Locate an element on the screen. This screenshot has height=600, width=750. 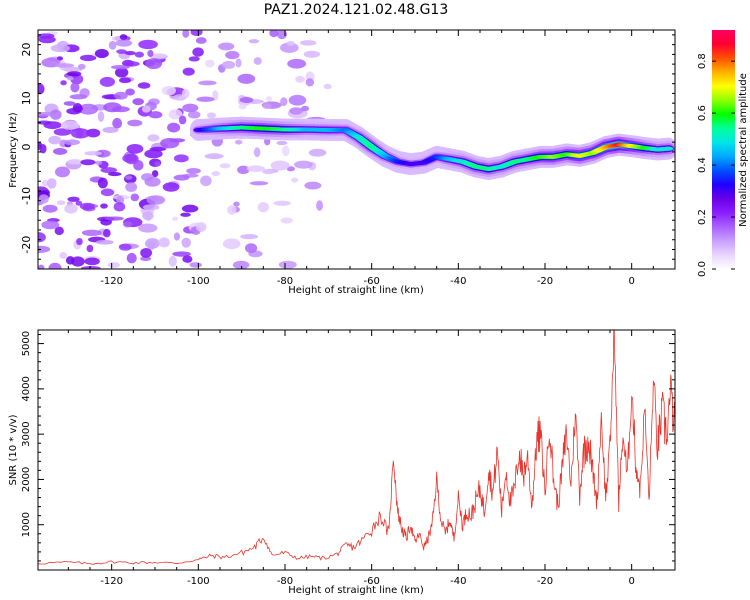
heatmap-ridge-cell is located at coordinates (668, 148).